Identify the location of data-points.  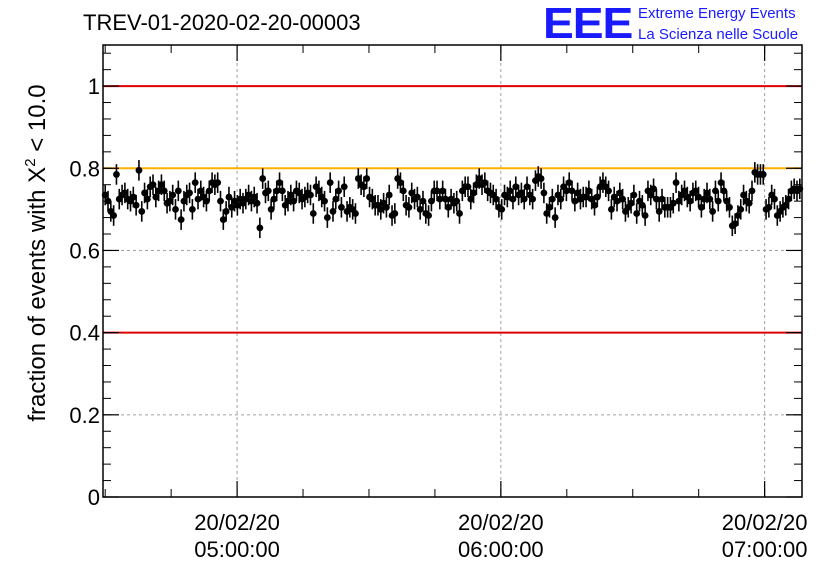
(452, 199).